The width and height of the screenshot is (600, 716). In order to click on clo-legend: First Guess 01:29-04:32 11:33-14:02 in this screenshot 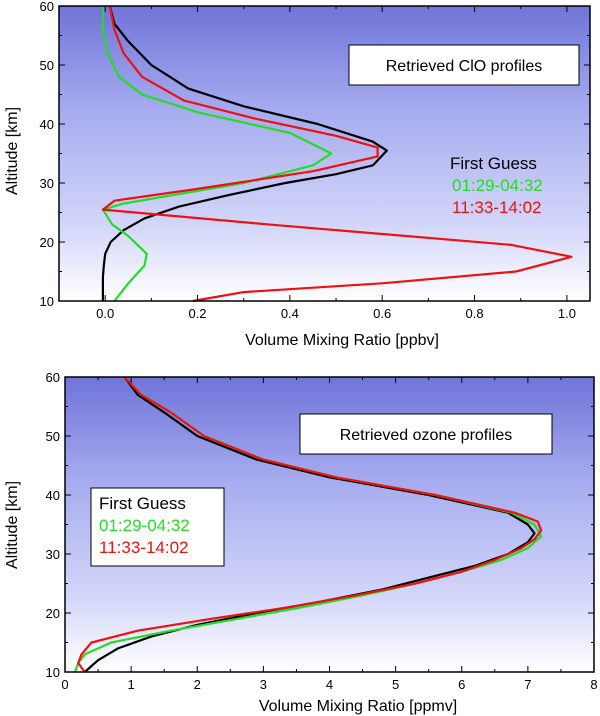, I will do `click(496, 185)`.